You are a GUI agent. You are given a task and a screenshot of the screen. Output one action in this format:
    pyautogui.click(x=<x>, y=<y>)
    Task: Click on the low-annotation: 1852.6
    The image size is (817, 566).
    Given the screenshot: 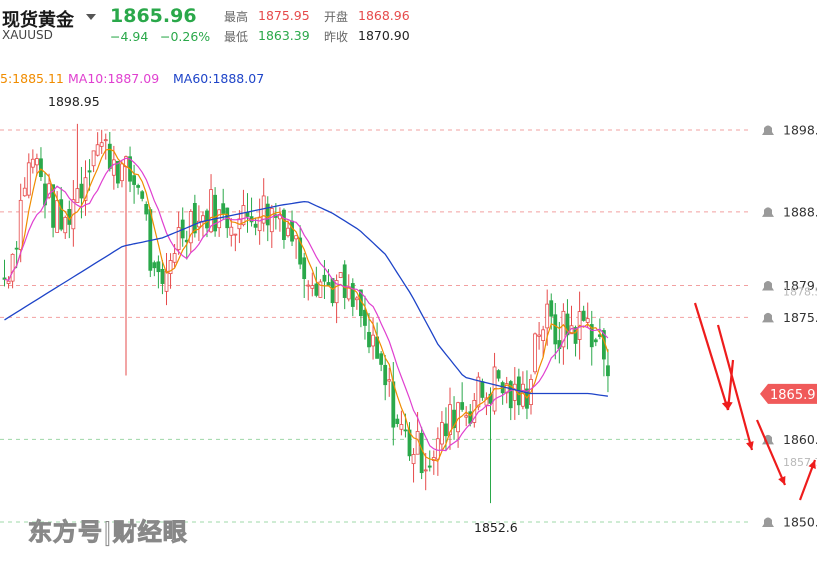 What is the action you would take?
    pyautogui.click(x=496, y=527)
    